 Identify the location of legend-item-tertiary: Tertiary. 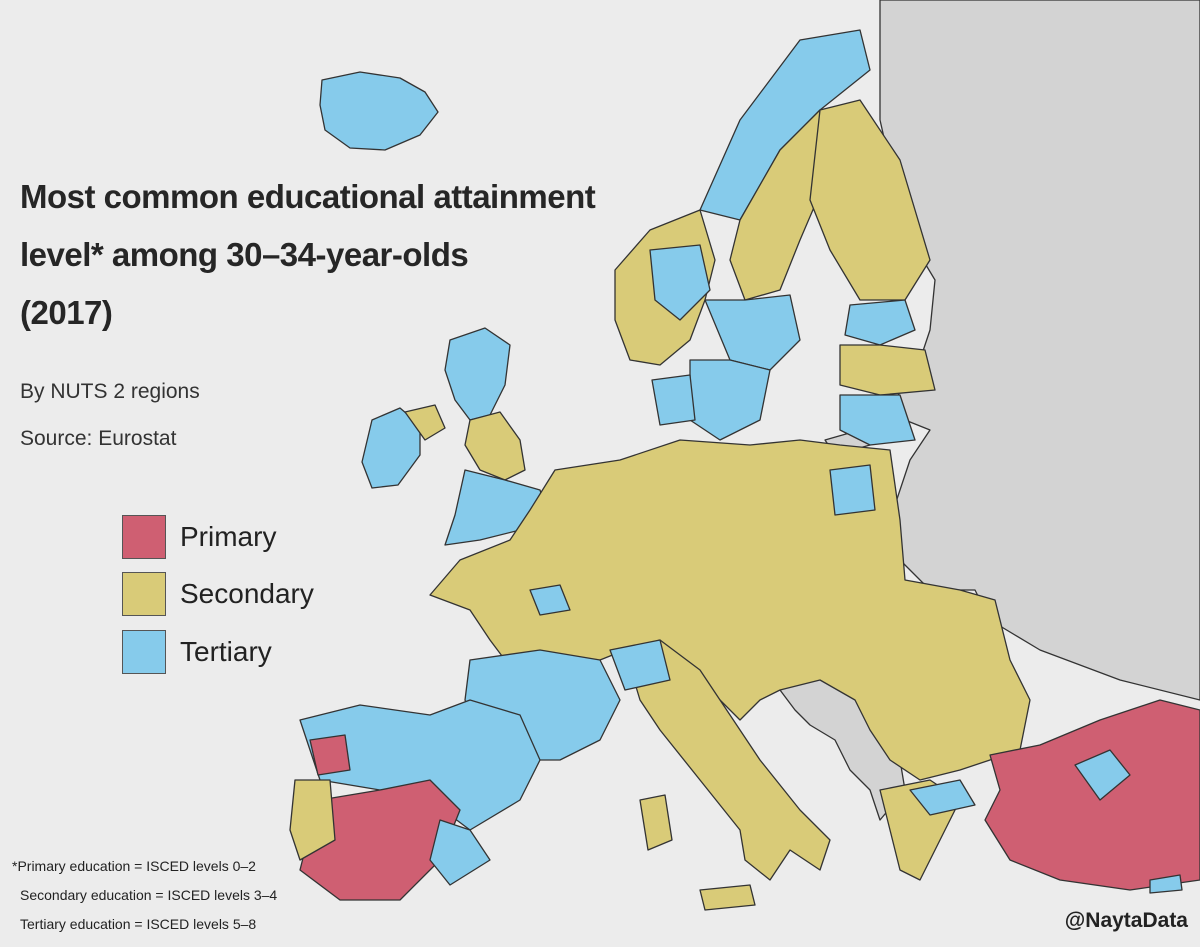
(218, 652).